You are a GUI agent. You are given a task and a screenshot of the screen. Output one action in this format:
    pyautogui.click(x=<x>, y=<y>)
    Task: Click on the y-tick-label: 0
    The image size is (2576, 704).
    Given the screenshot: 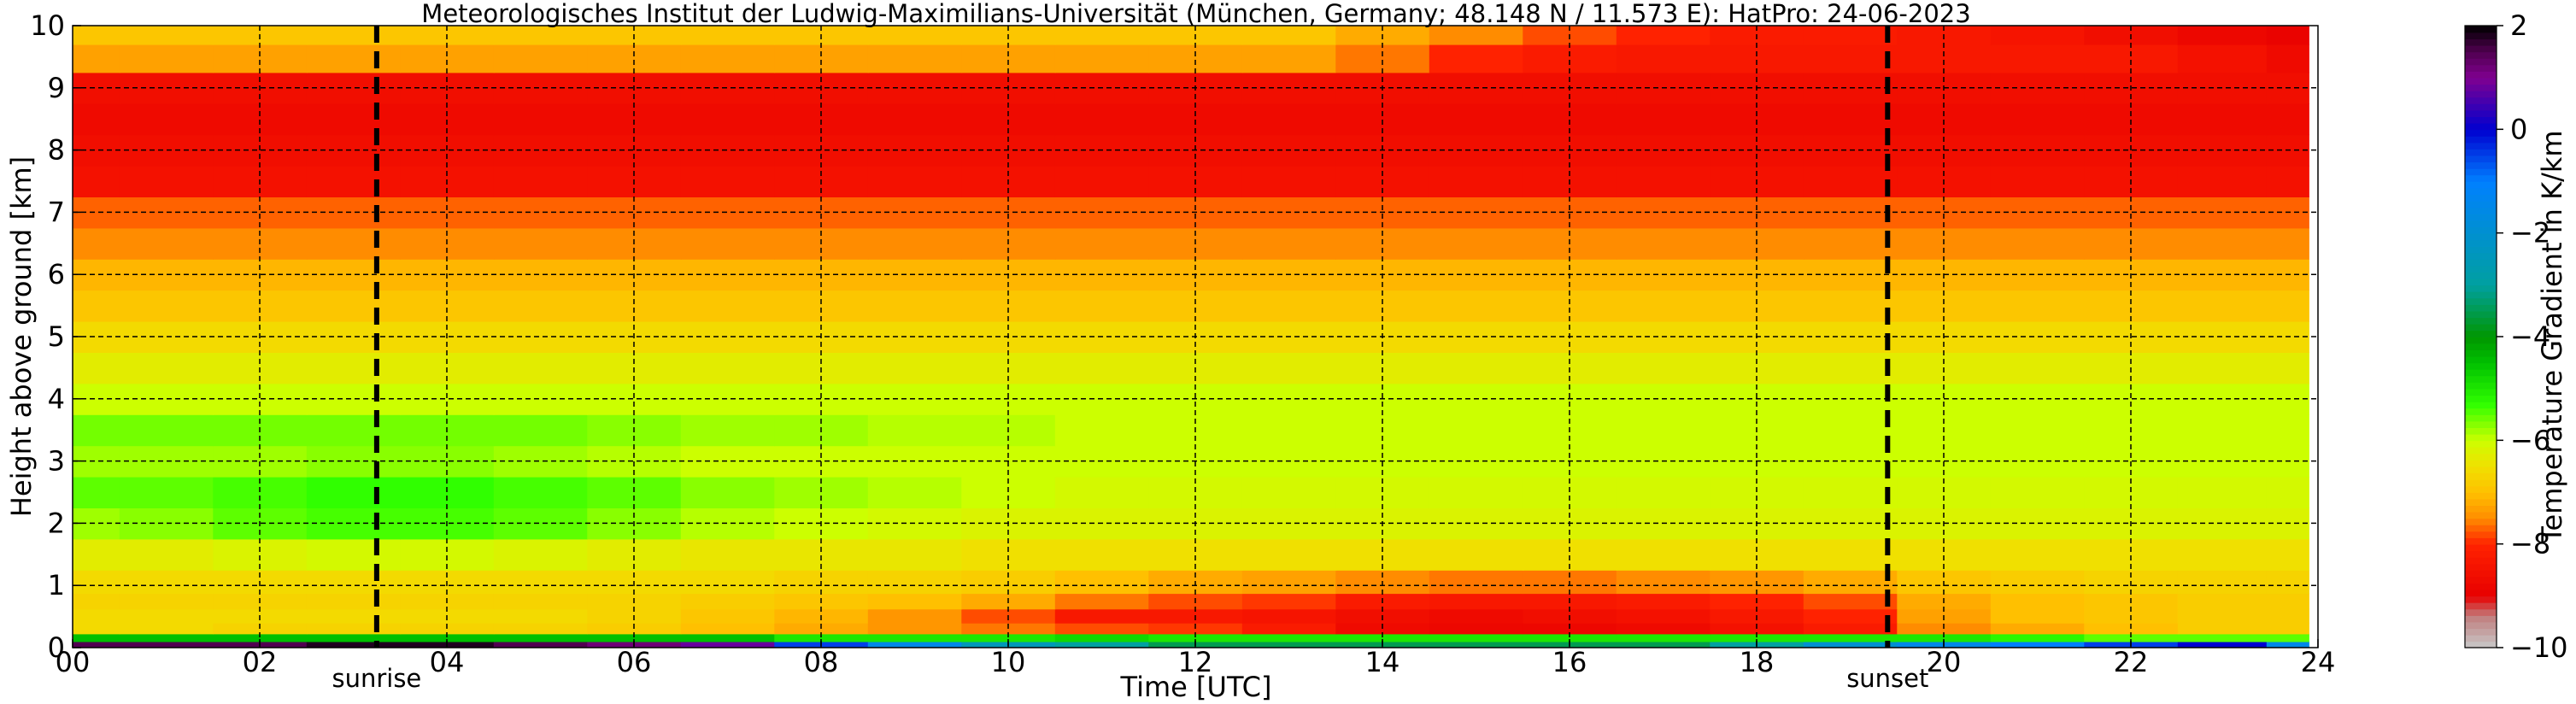 What is the action you would take?
    pyautogui.click(x=56, y=647)
    